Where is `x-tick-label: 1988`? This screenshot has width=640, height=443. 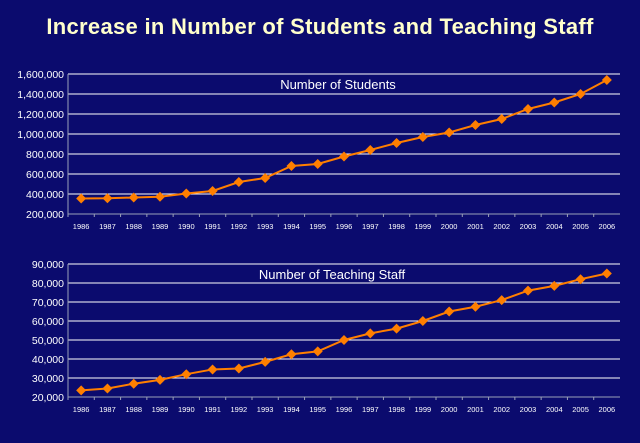
x-tick-label: 1988 is located at coordinates (133, 409).